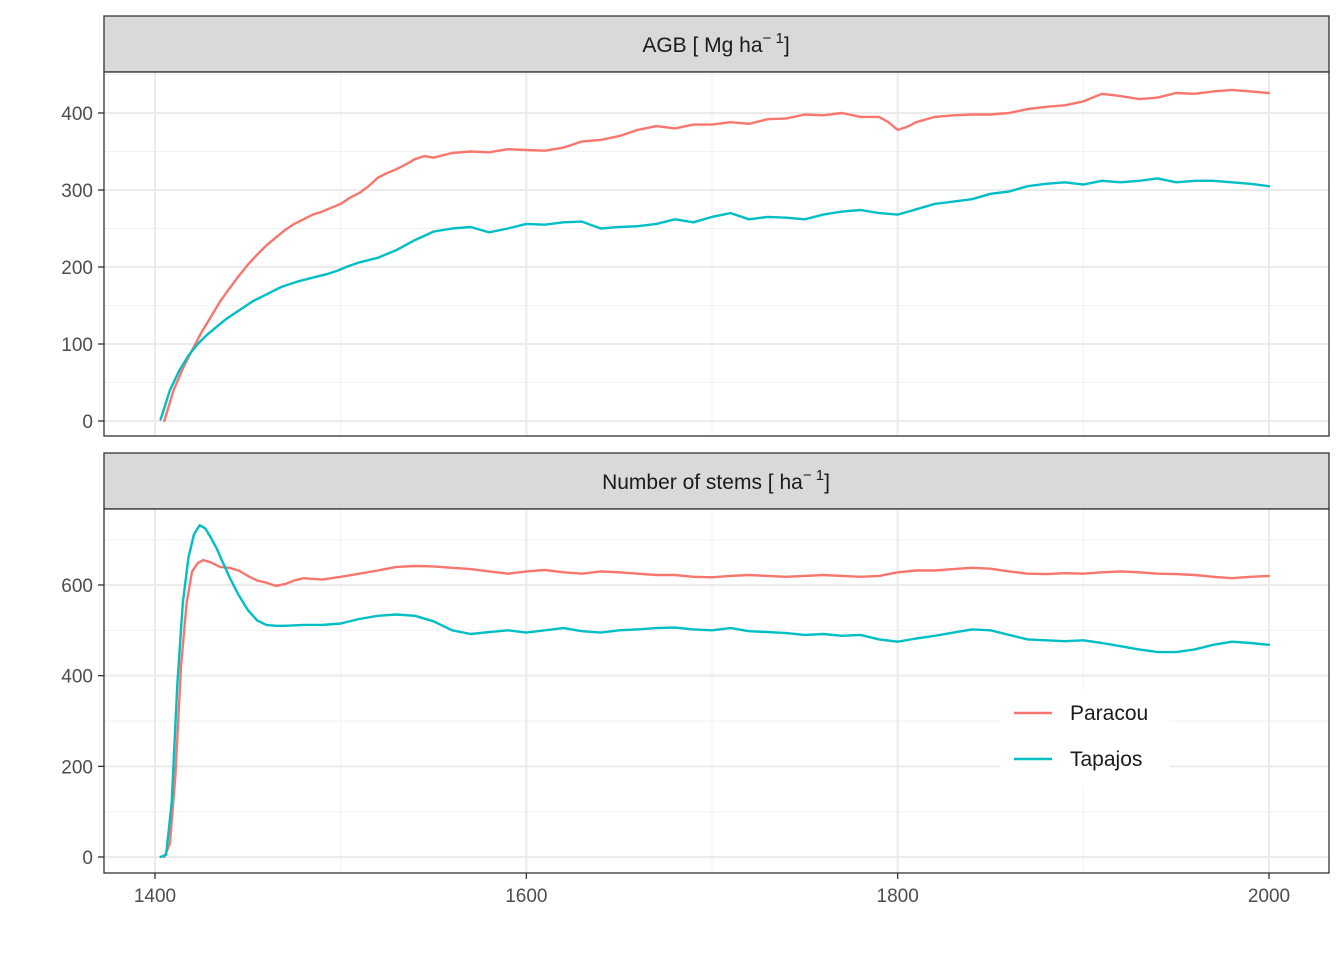  What do you see at coordinates (77, 586) in the screenshot?
I see `y-tick-label: 600` at bounding box center [77, 586].